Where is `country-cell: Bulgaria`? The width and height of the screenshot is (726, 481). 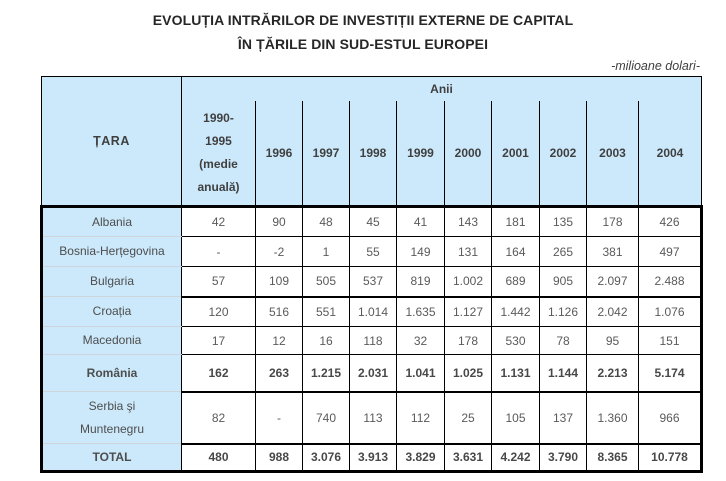
country-cell: Bulgaria is located at coordinates (111, 281).